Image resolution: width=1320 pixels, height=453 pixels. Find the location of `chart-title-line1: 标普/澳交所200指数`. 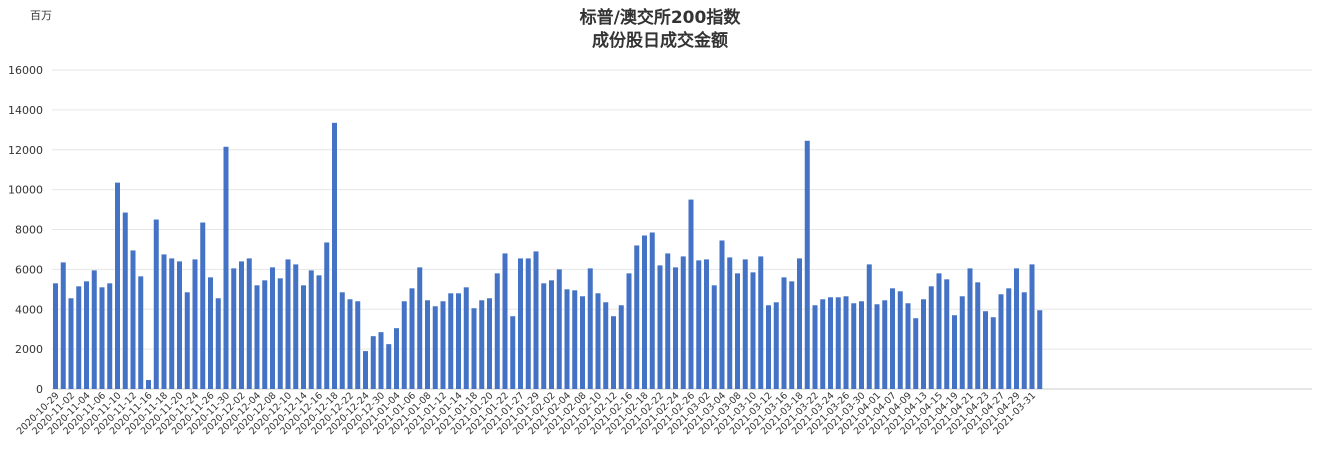

chart-title-line1: 标普/澳交所200指数 is located at coordinates (661, 17).